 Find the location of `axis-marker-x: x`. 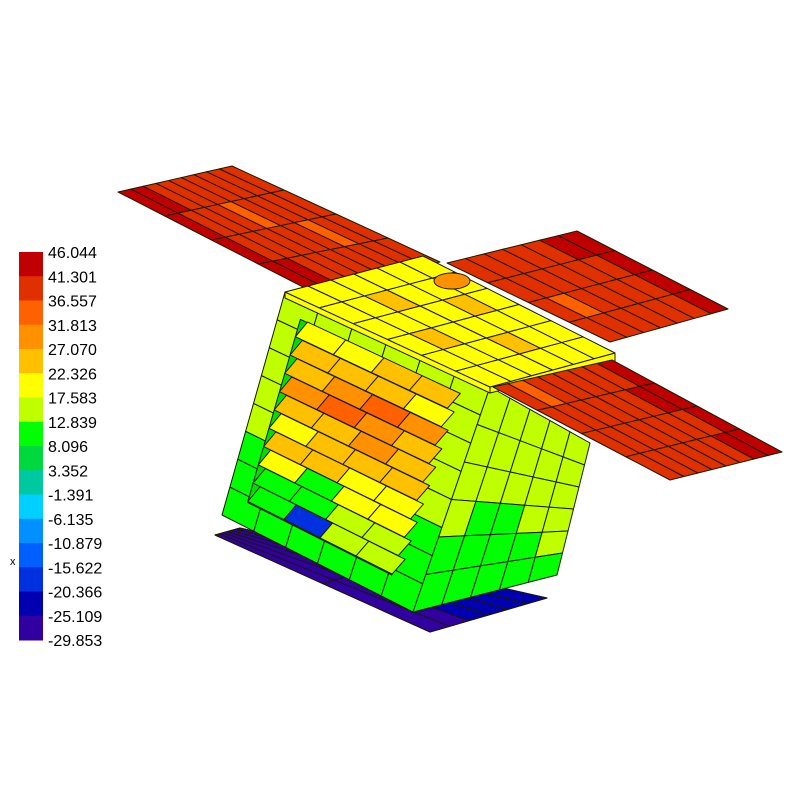

axis-marker-x: x is located at coordinates (13, 562).